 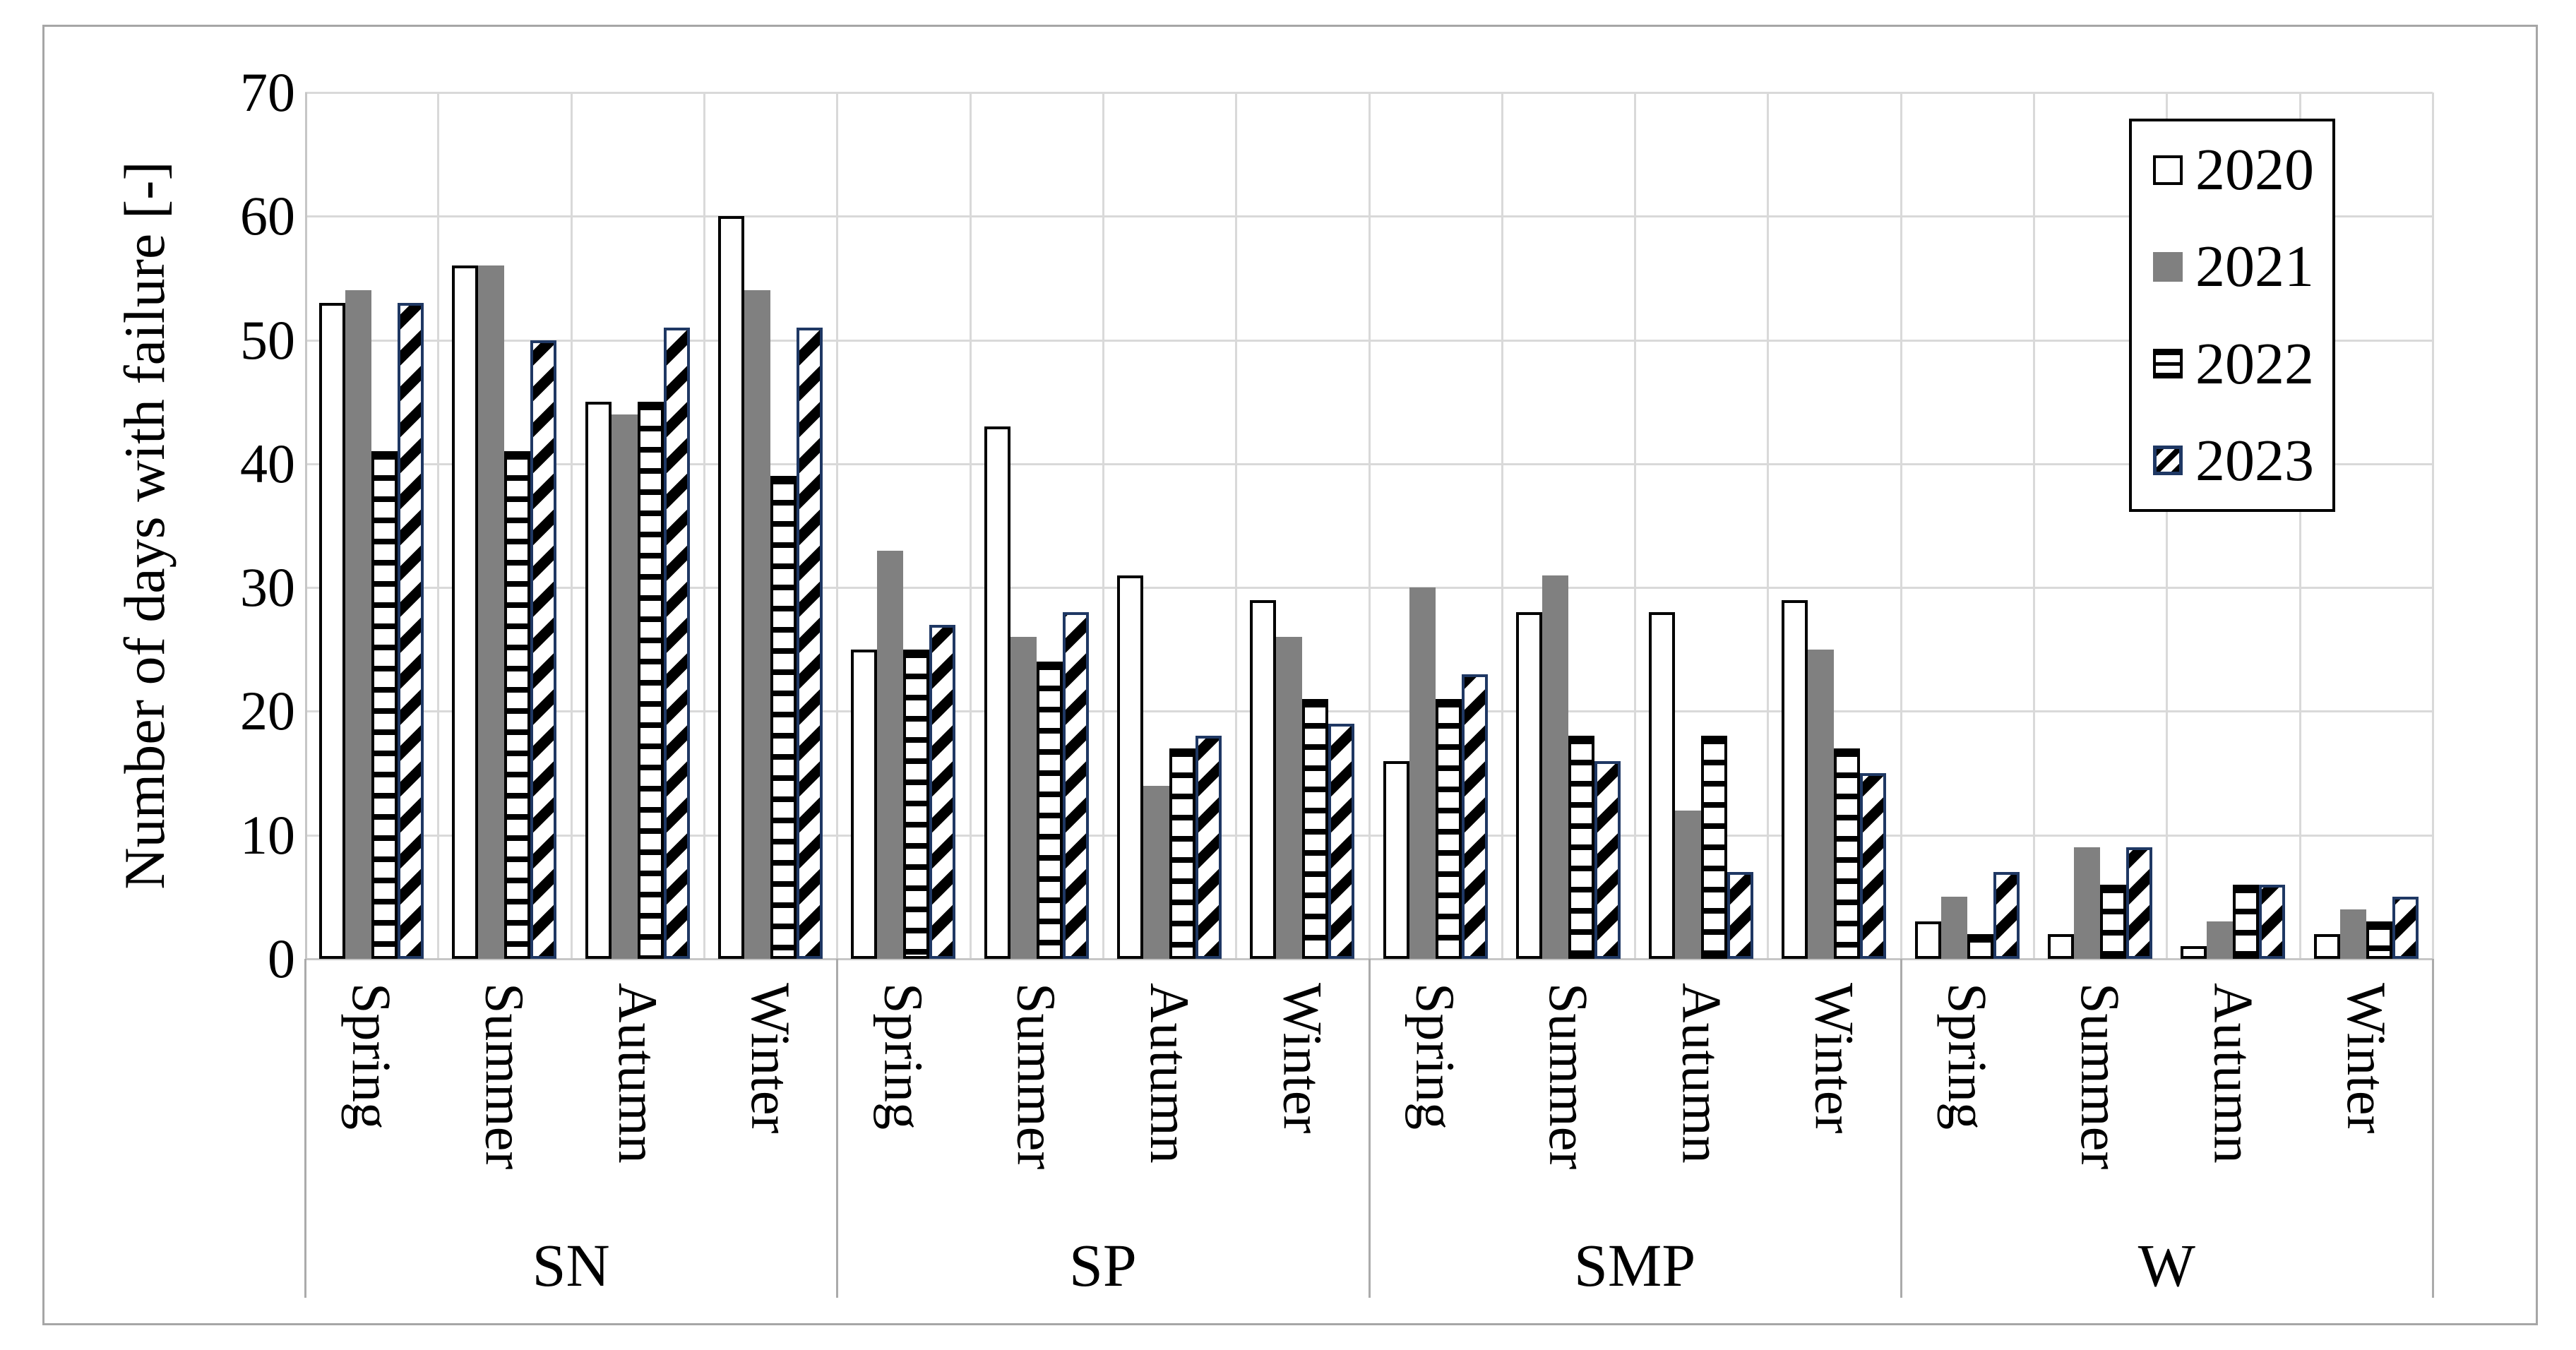 What do you see at coordinates (2254, 460) in the screenshot?
I see `legend-label-2023: 2023` at bounding box center [2254, 460].